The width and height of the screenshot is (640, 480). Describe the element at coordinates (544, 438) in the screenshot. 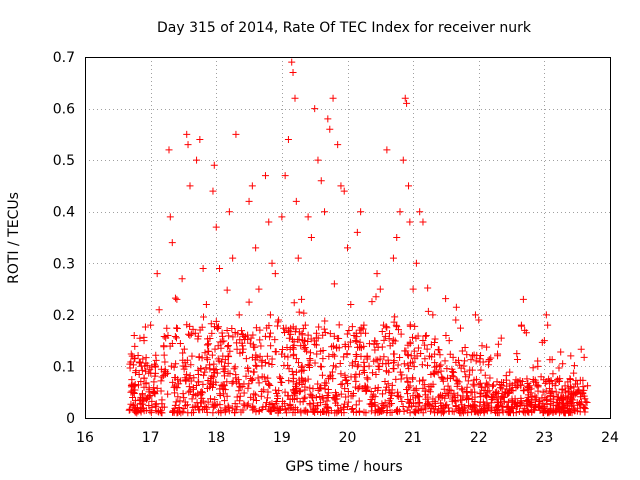

I see `x-tick-label: 23` at that location.